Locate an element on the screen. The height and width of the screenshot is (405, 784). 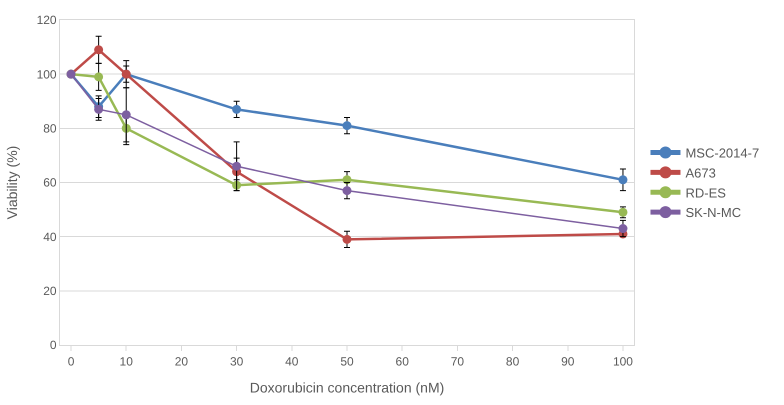
legend-label: MSC-2014-7 is located at coordinates (722, 153).